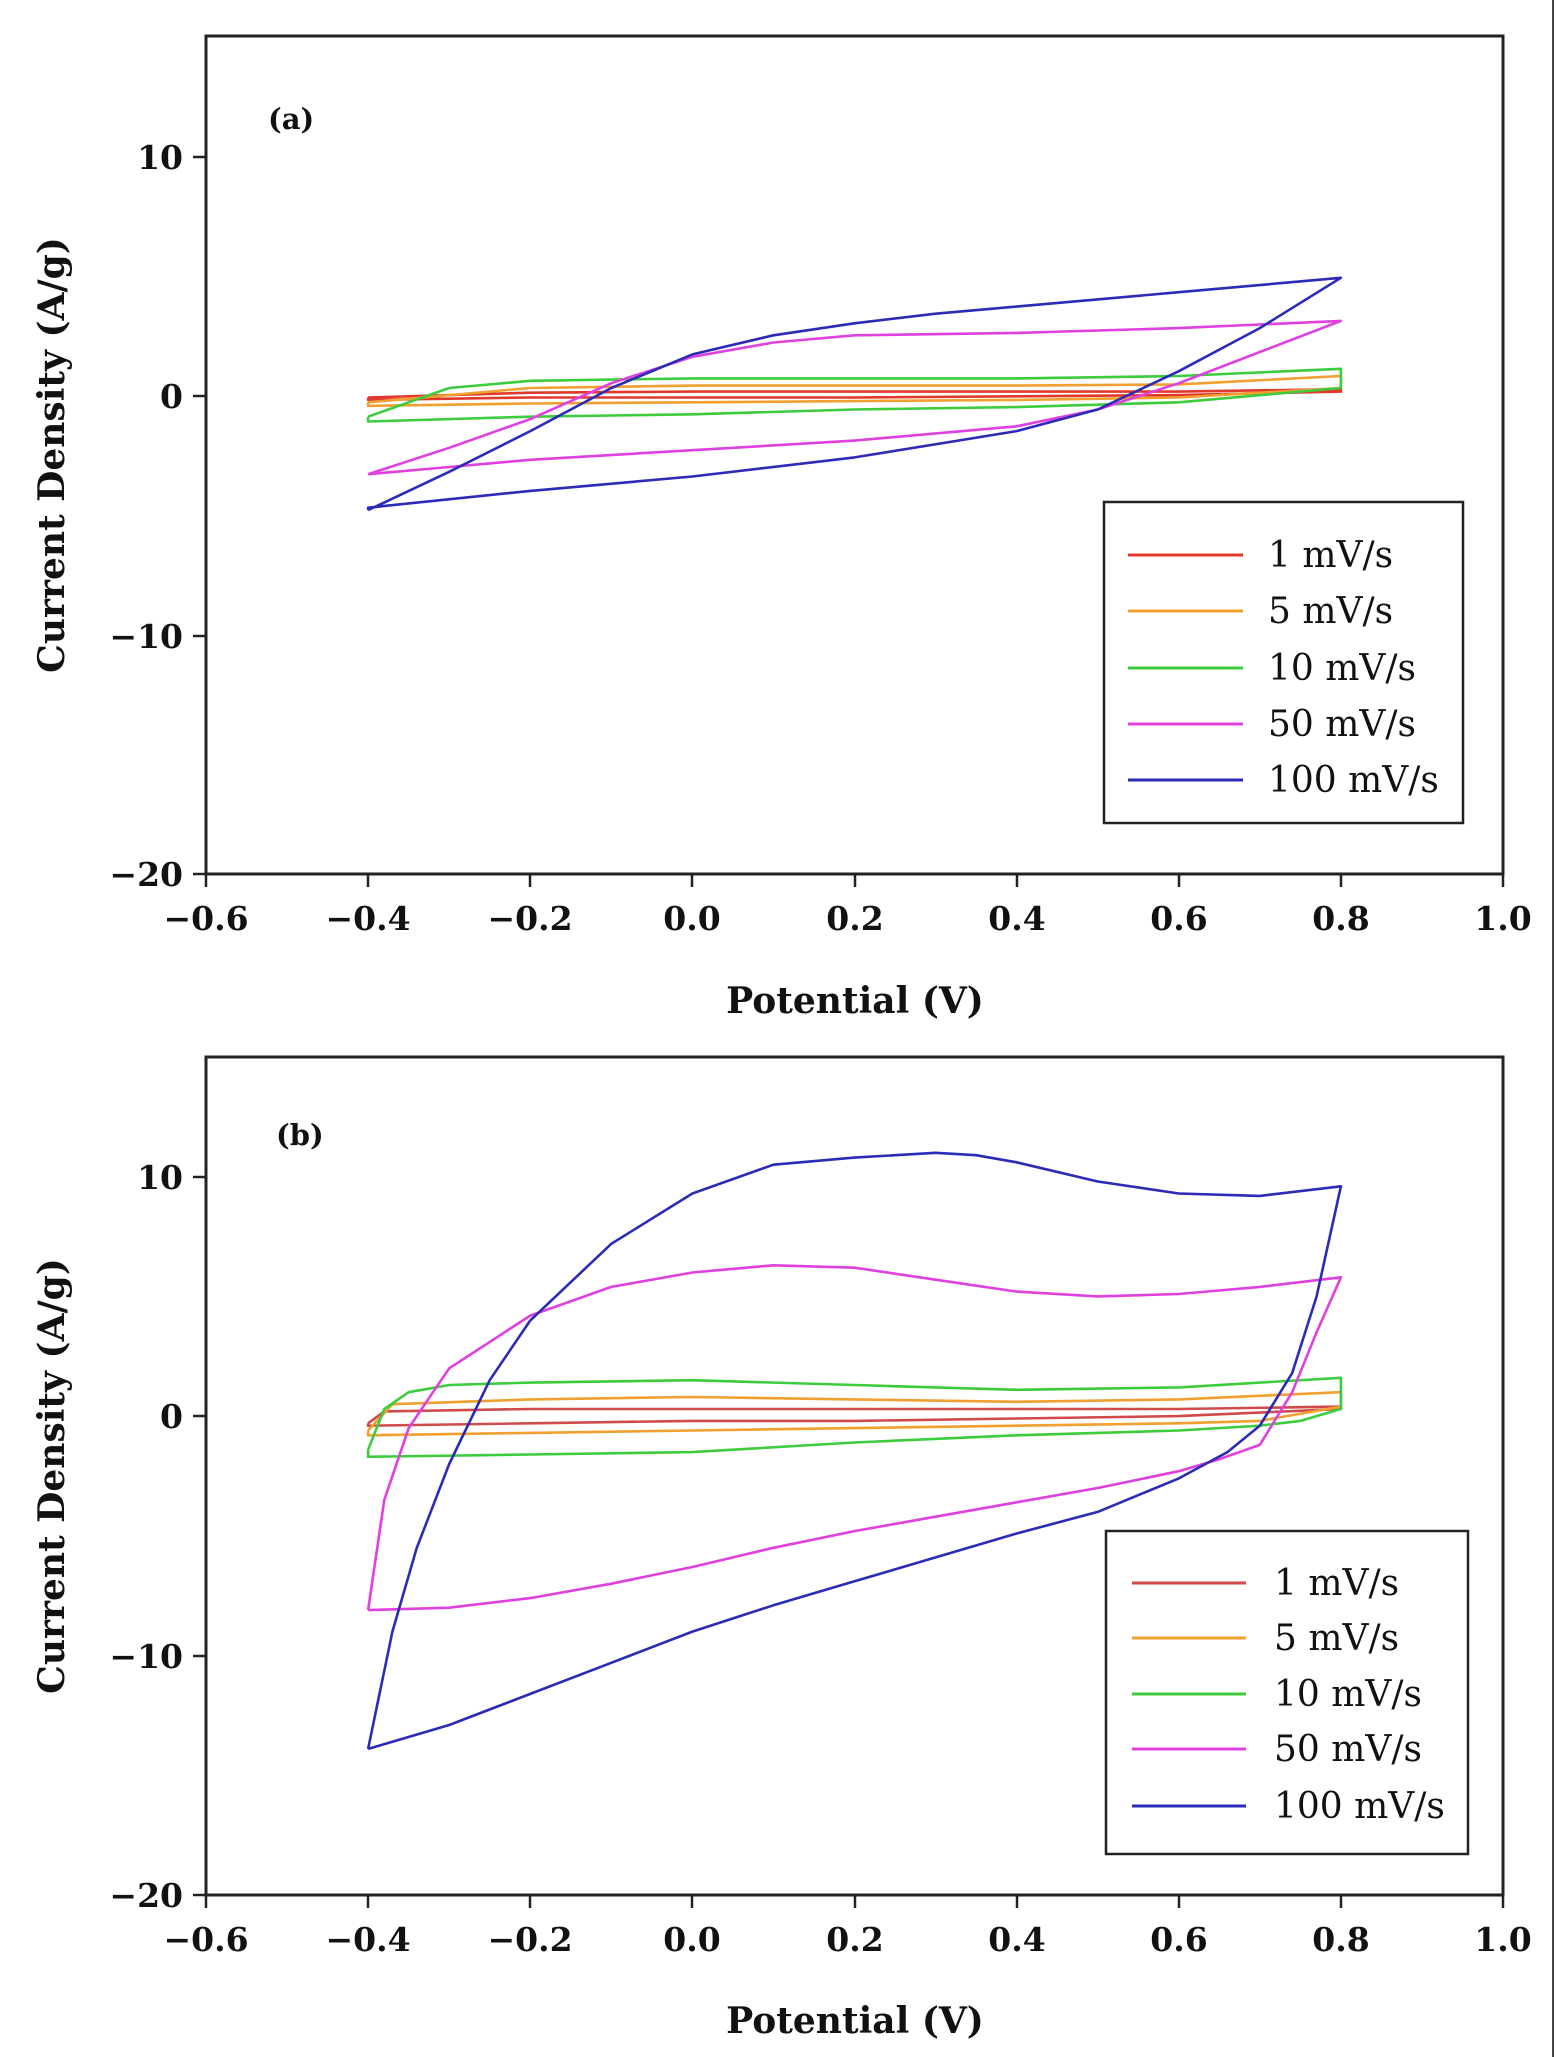 The image size is (1556, 2057). I want to click on panel-label: (a), so click(291, 119).